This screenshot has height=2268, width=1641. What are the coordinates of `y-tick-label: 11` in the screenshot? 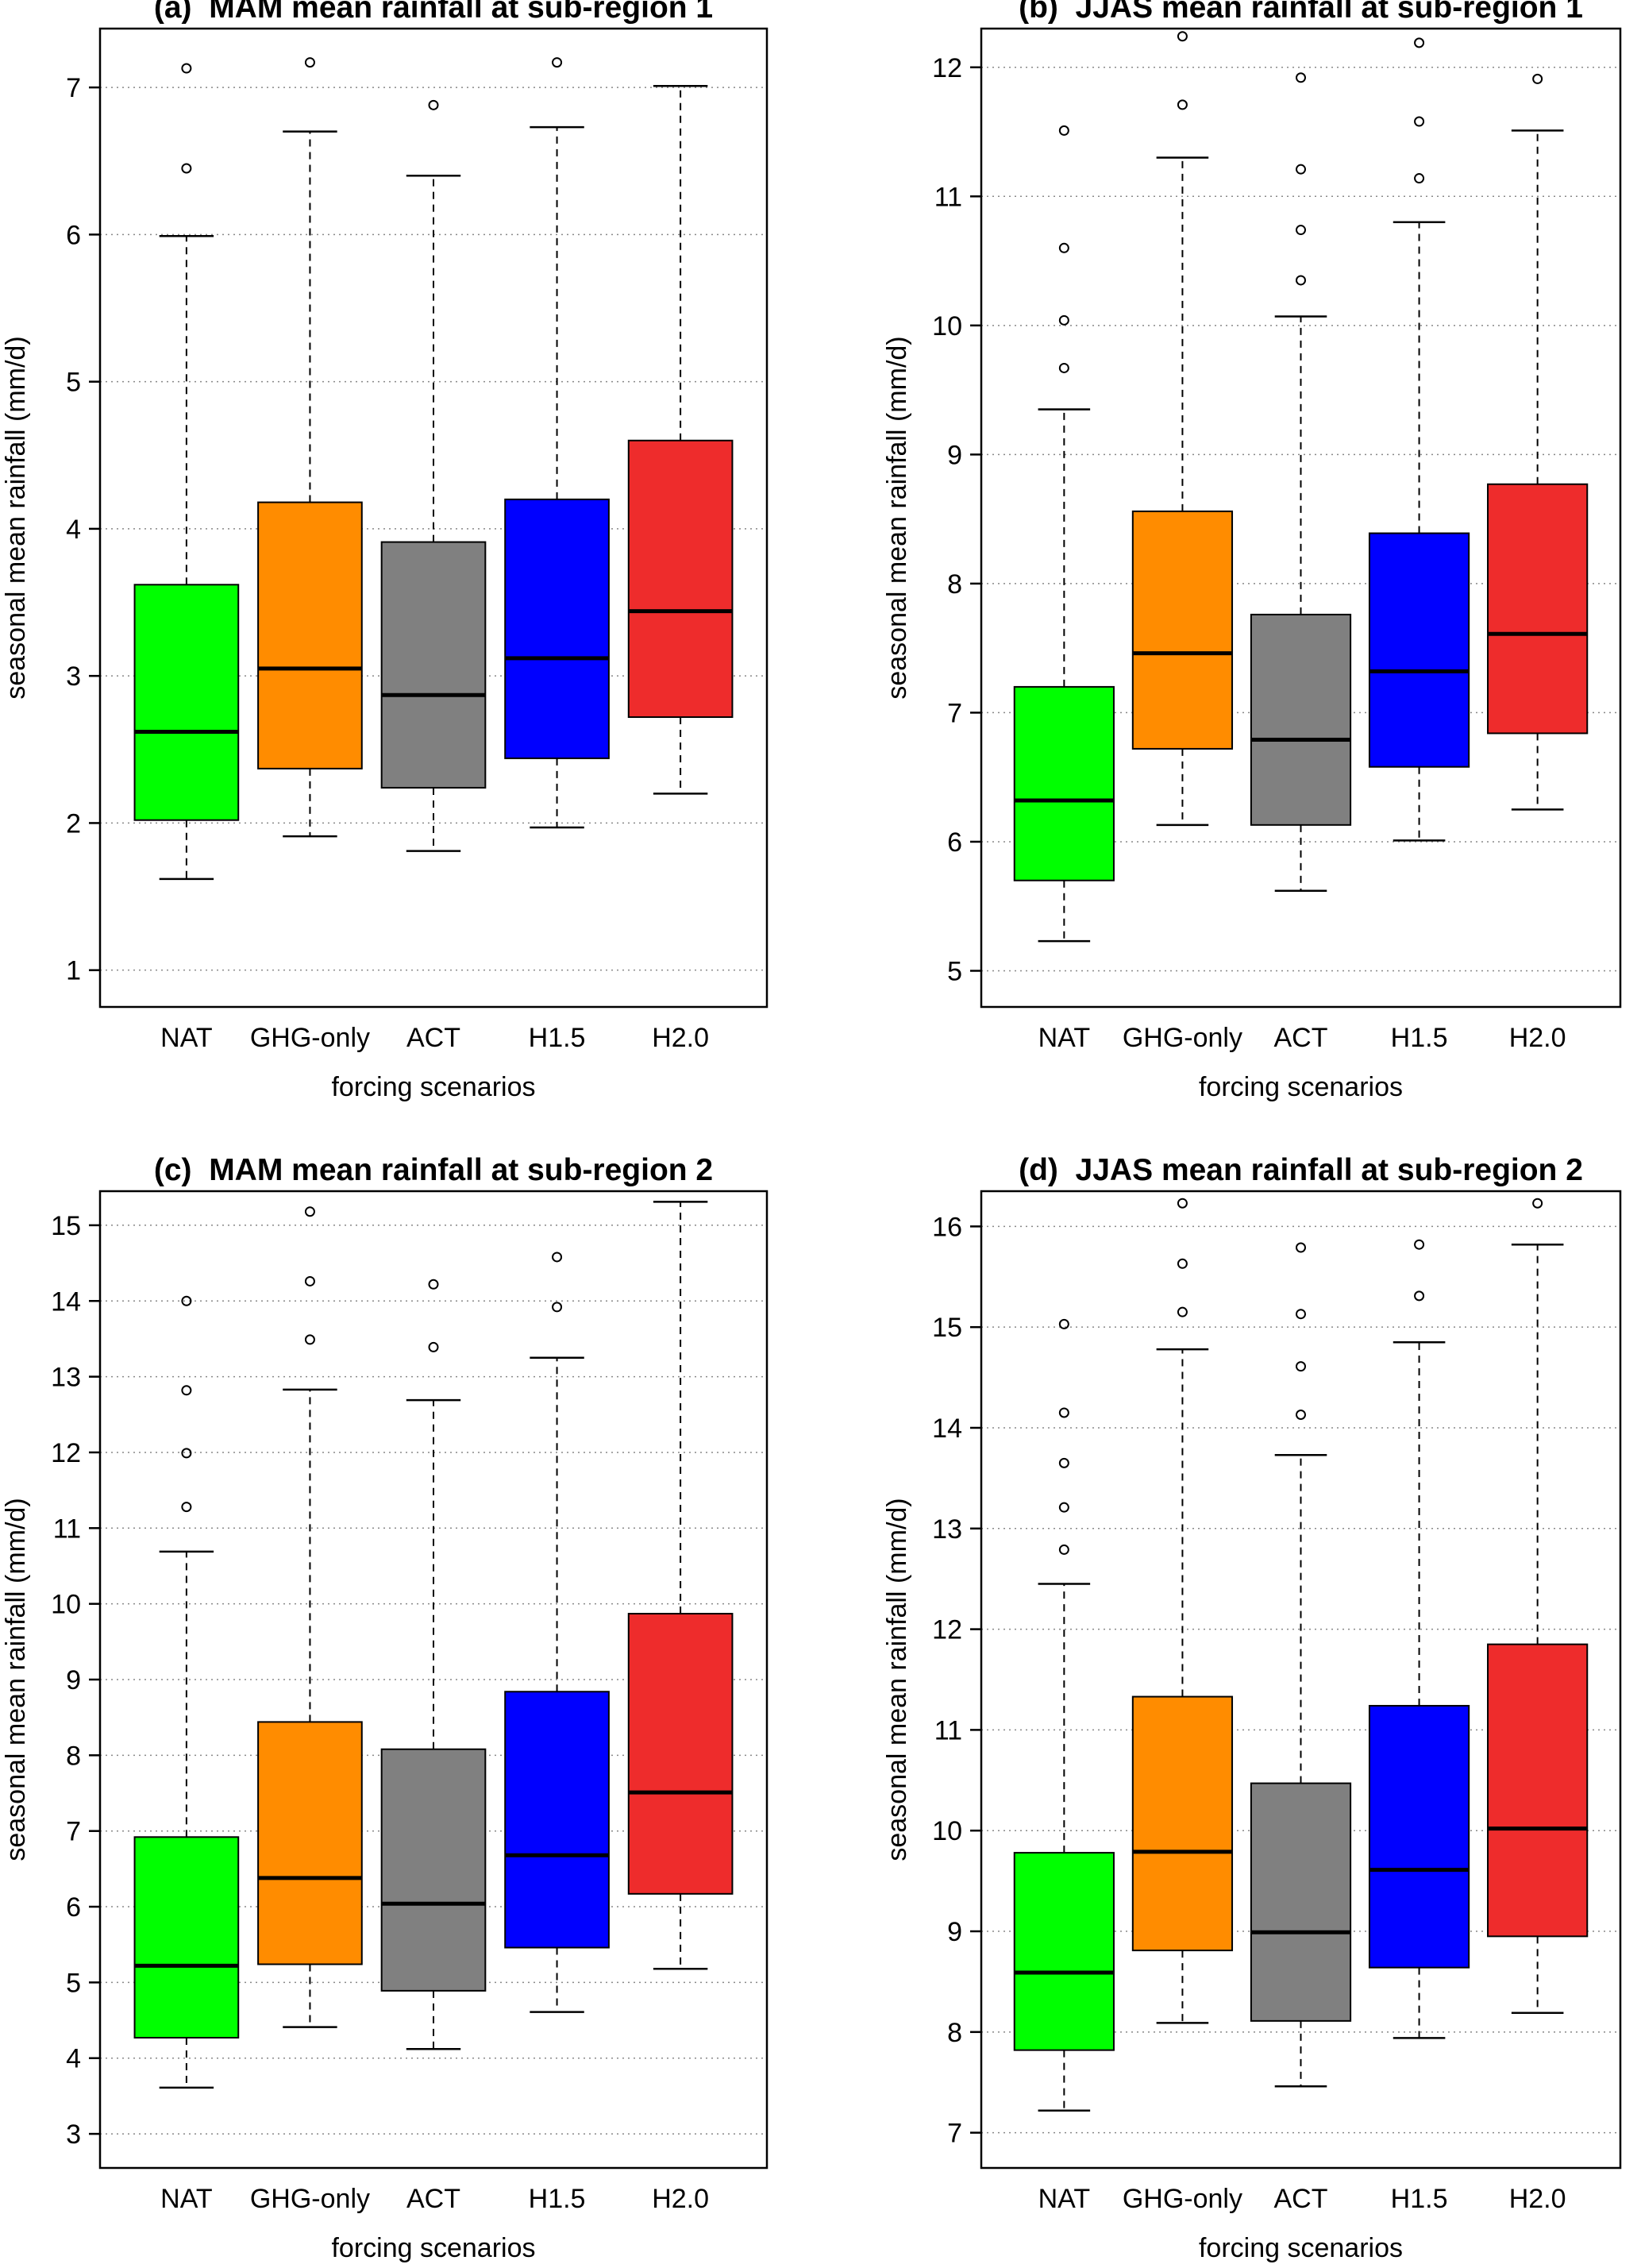 It's located at (948, 1730).